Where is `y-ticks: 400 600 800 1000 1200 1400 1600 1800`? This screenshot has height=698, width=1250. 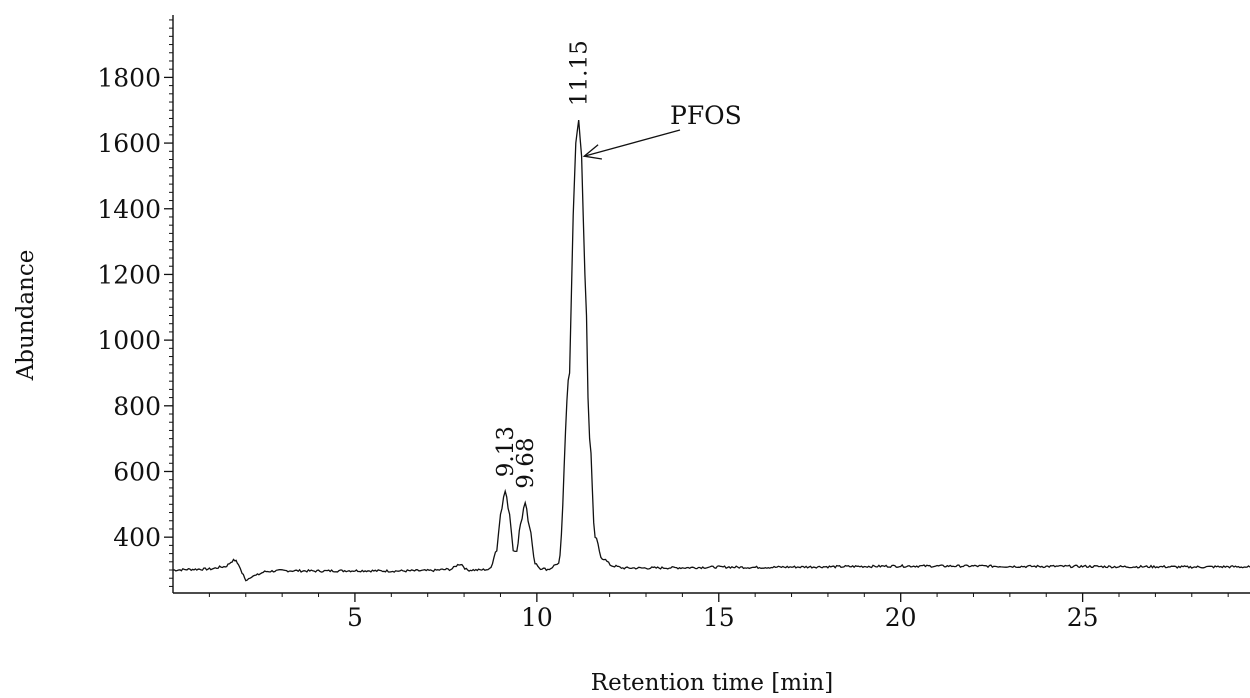 y-ticks: 400 600 800 1000 1200 1400 1600 1800 is located at coordinates (135, 307).